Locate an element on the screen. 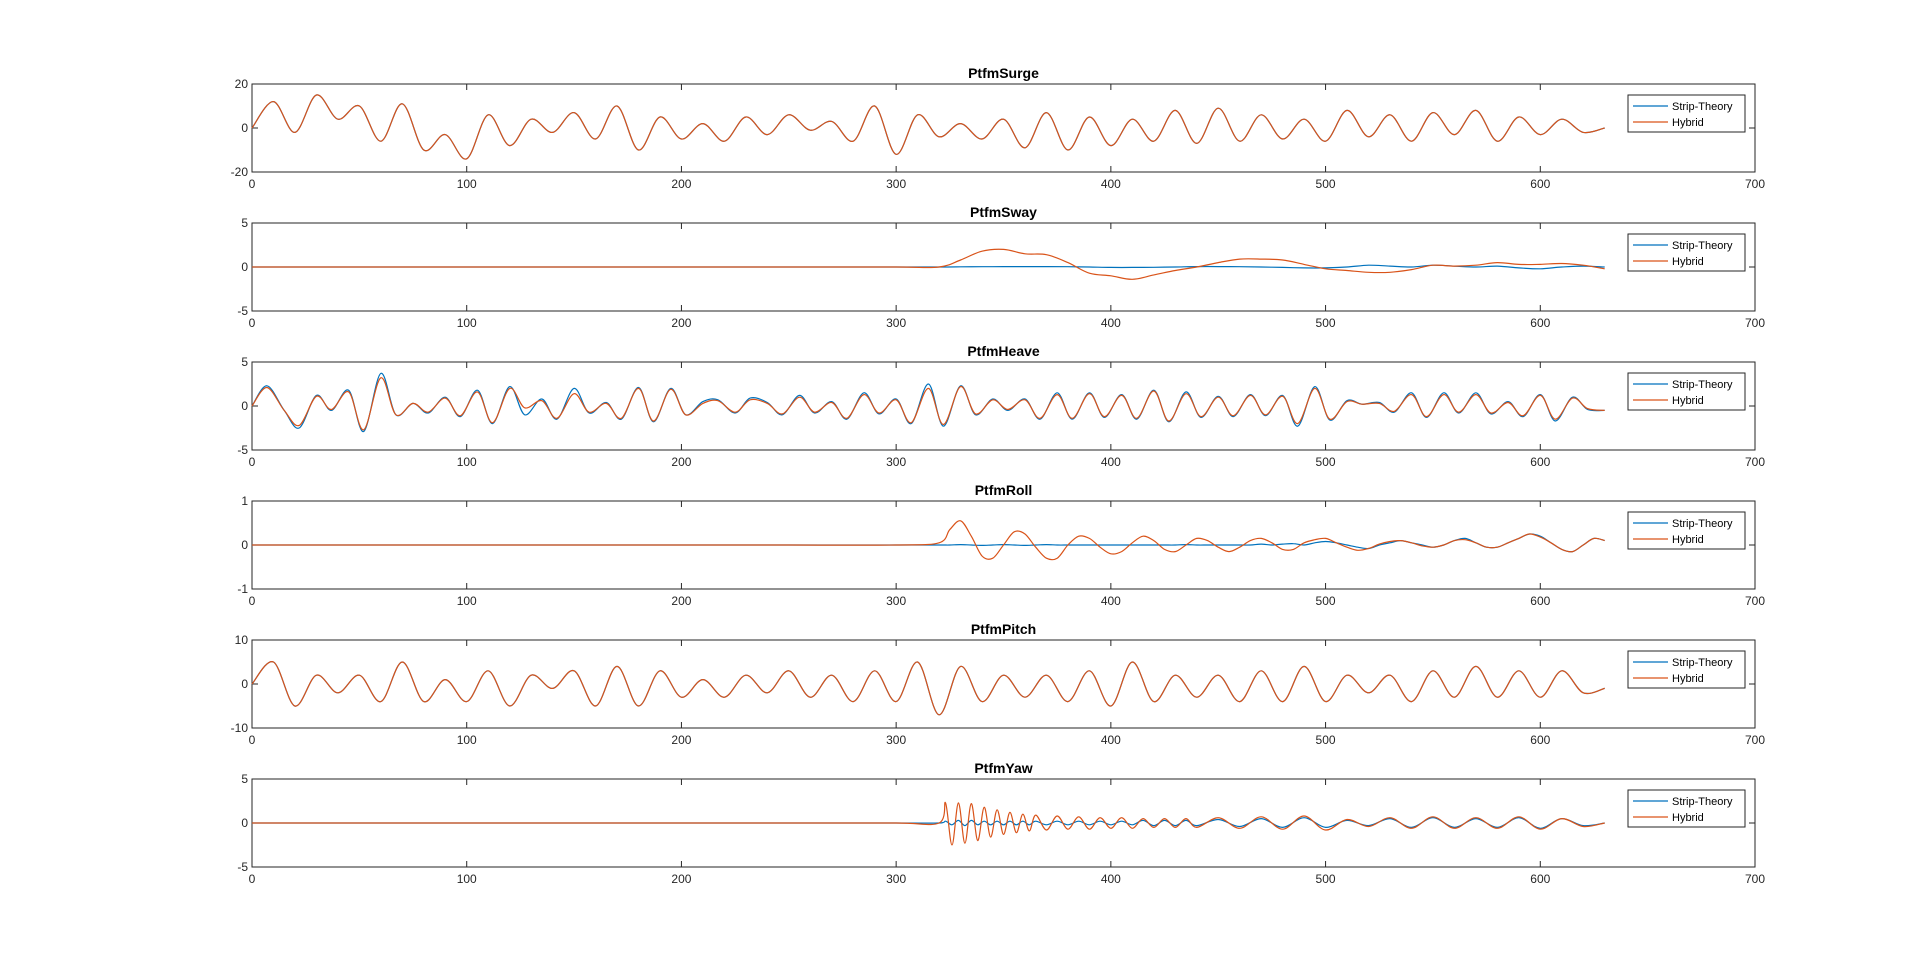 The width and height of the screenshot is (1920, 969). y-tick-label: 10 is located at coordinates (242, 640).